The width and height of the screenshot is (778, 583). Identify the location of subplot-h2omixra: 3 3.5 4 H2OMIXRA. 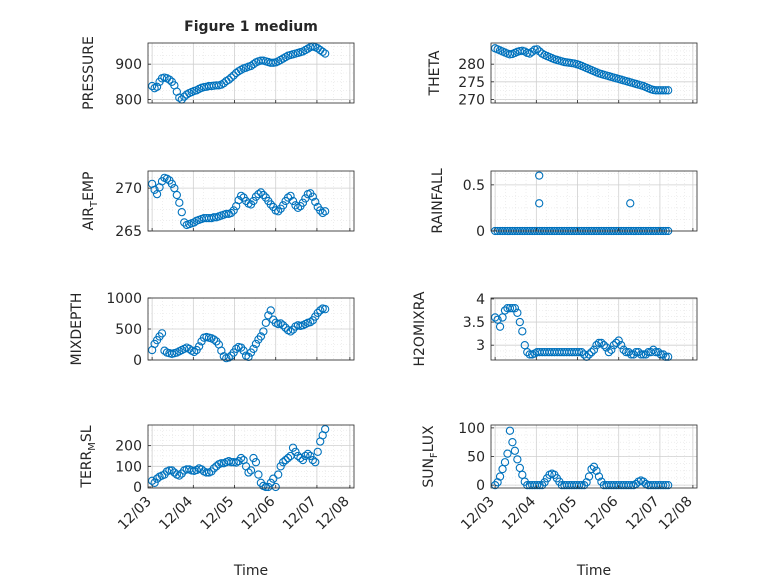
(555, 329).